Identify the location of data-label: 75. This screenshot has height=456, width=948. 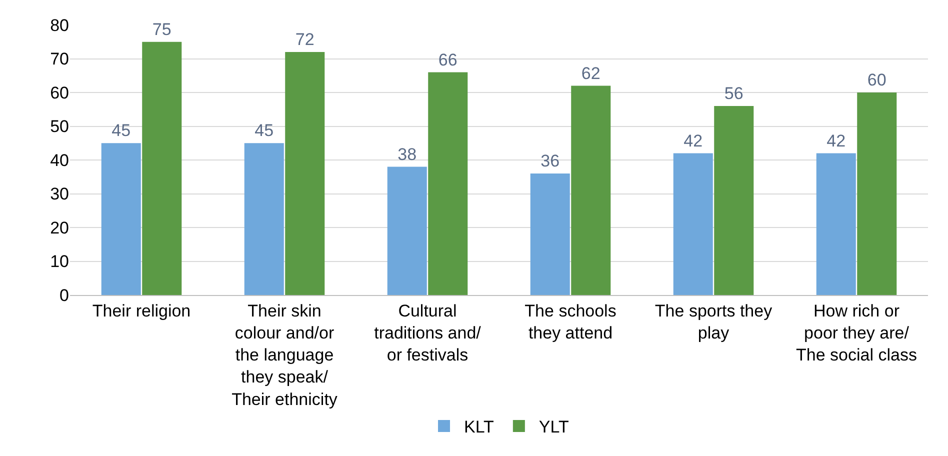
(162, 29).